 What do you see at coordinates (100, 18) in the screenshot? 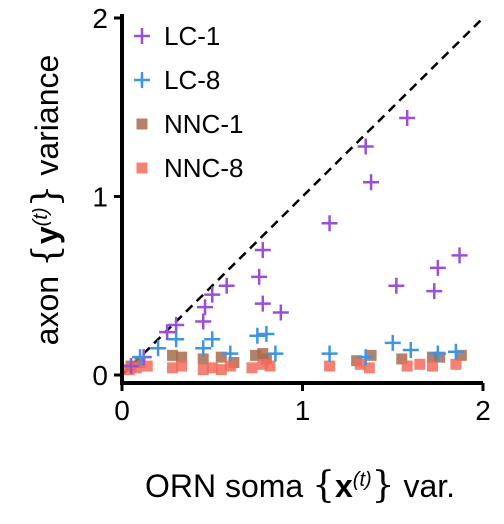
I see `y-tick-label: 2` at bounding box center [100, 18].